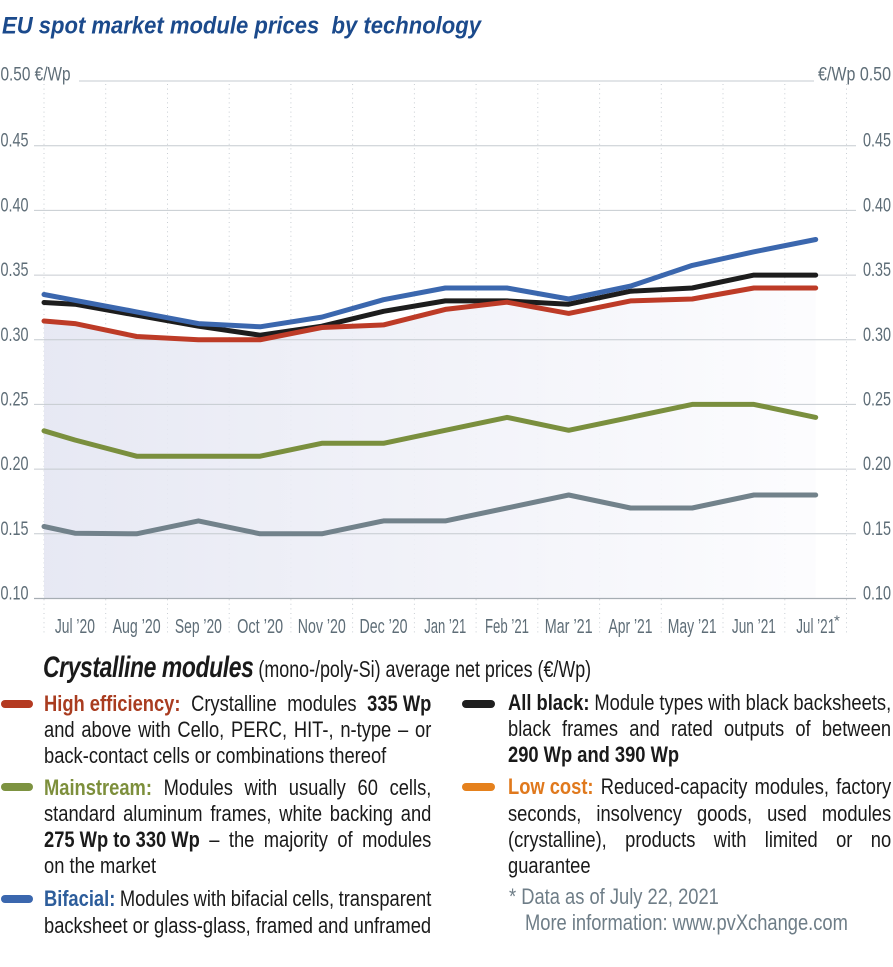  Describe the element at coordinates (75, 627) in the screenshot. I see `svg-text: Jul ’20` at that location.